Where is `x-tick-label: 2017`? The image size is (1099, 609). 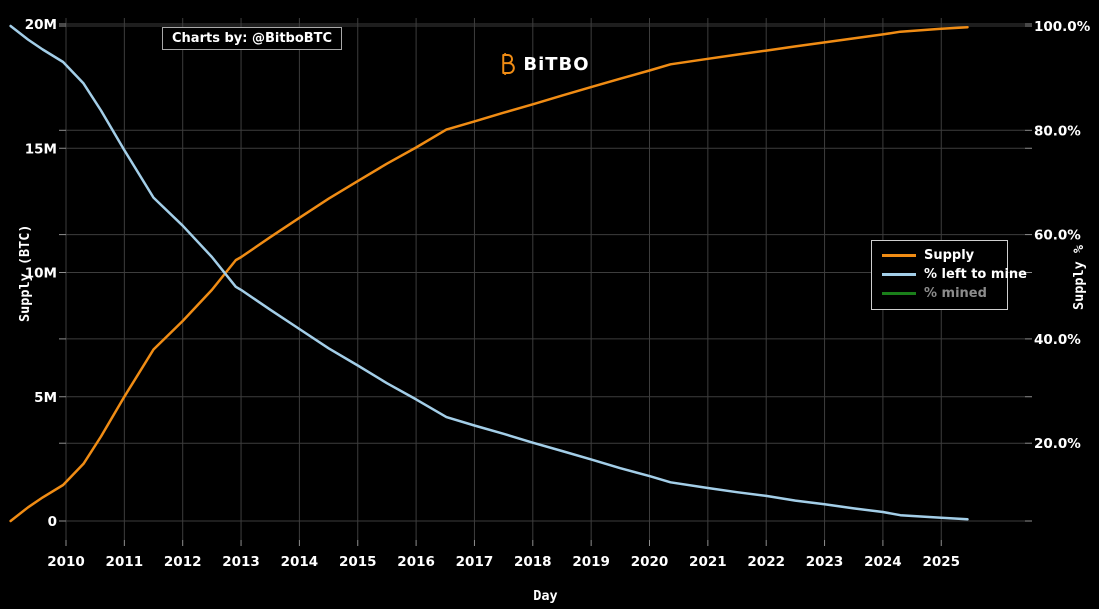
x-tick-label: 2017 is located at coordinates (475, 562).